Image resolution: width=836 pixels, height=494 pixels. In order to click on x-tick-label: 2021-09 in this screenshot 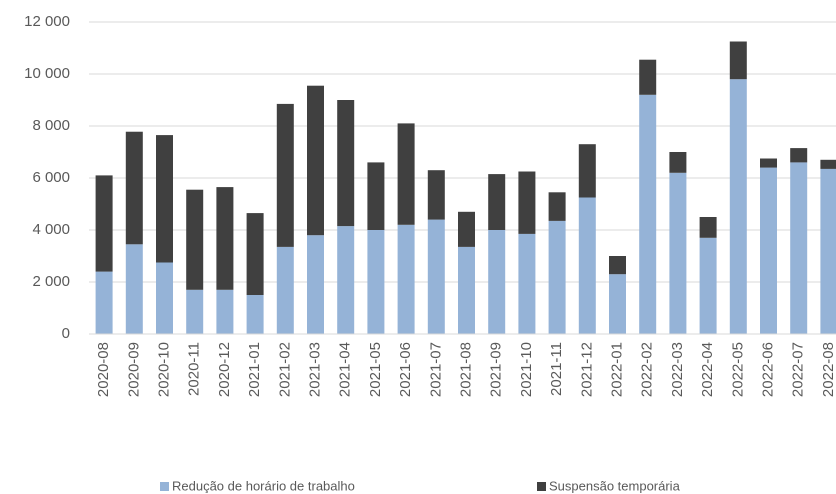, I will do `click(496, 369)`.